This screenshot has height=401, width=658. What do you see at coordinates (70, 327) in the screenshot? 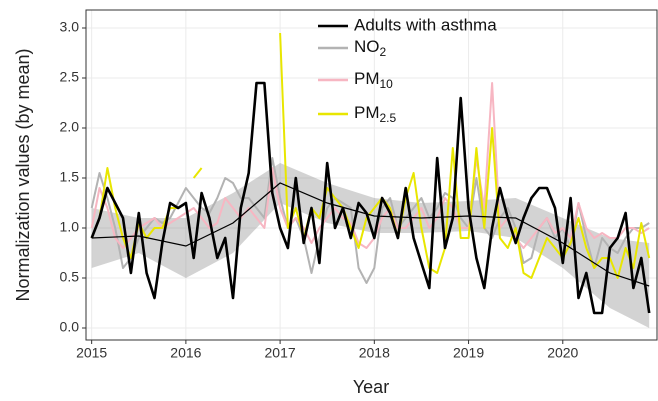
I see `y-tick-label: 0.0` at bounding box center [70, 327].